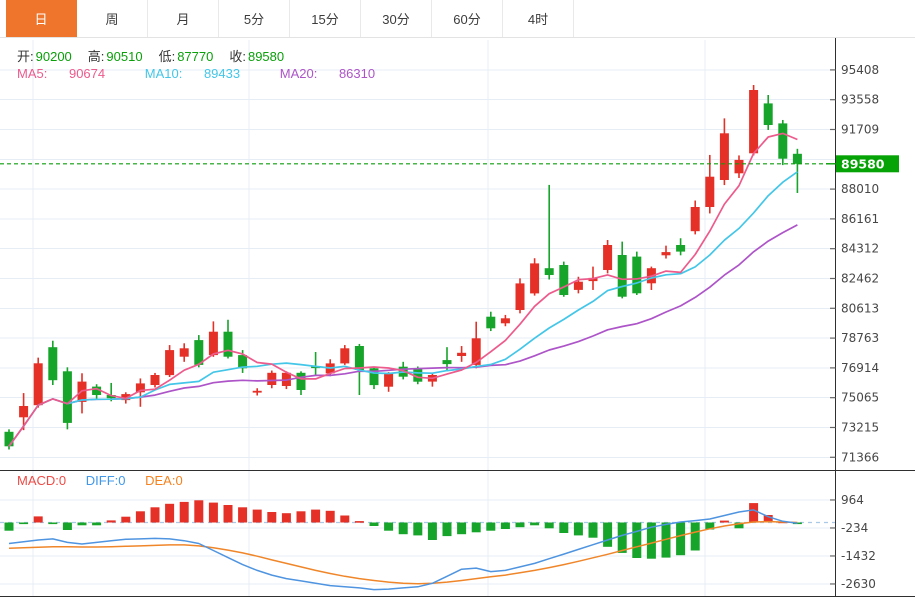 Image resolution: width=915 pixels, height=600 pixels. What do you see at coordinates (467, 18) in the screenshot?
I see `tab-60min: 60分` at bounding box center [467, 18].